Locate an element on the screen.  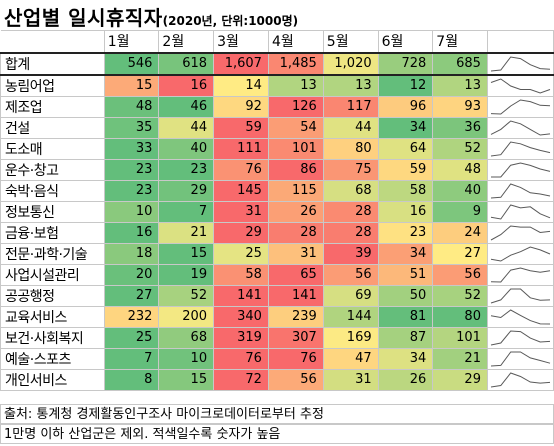
row-label: 개인서비스 is located at coordinates (52, 379).